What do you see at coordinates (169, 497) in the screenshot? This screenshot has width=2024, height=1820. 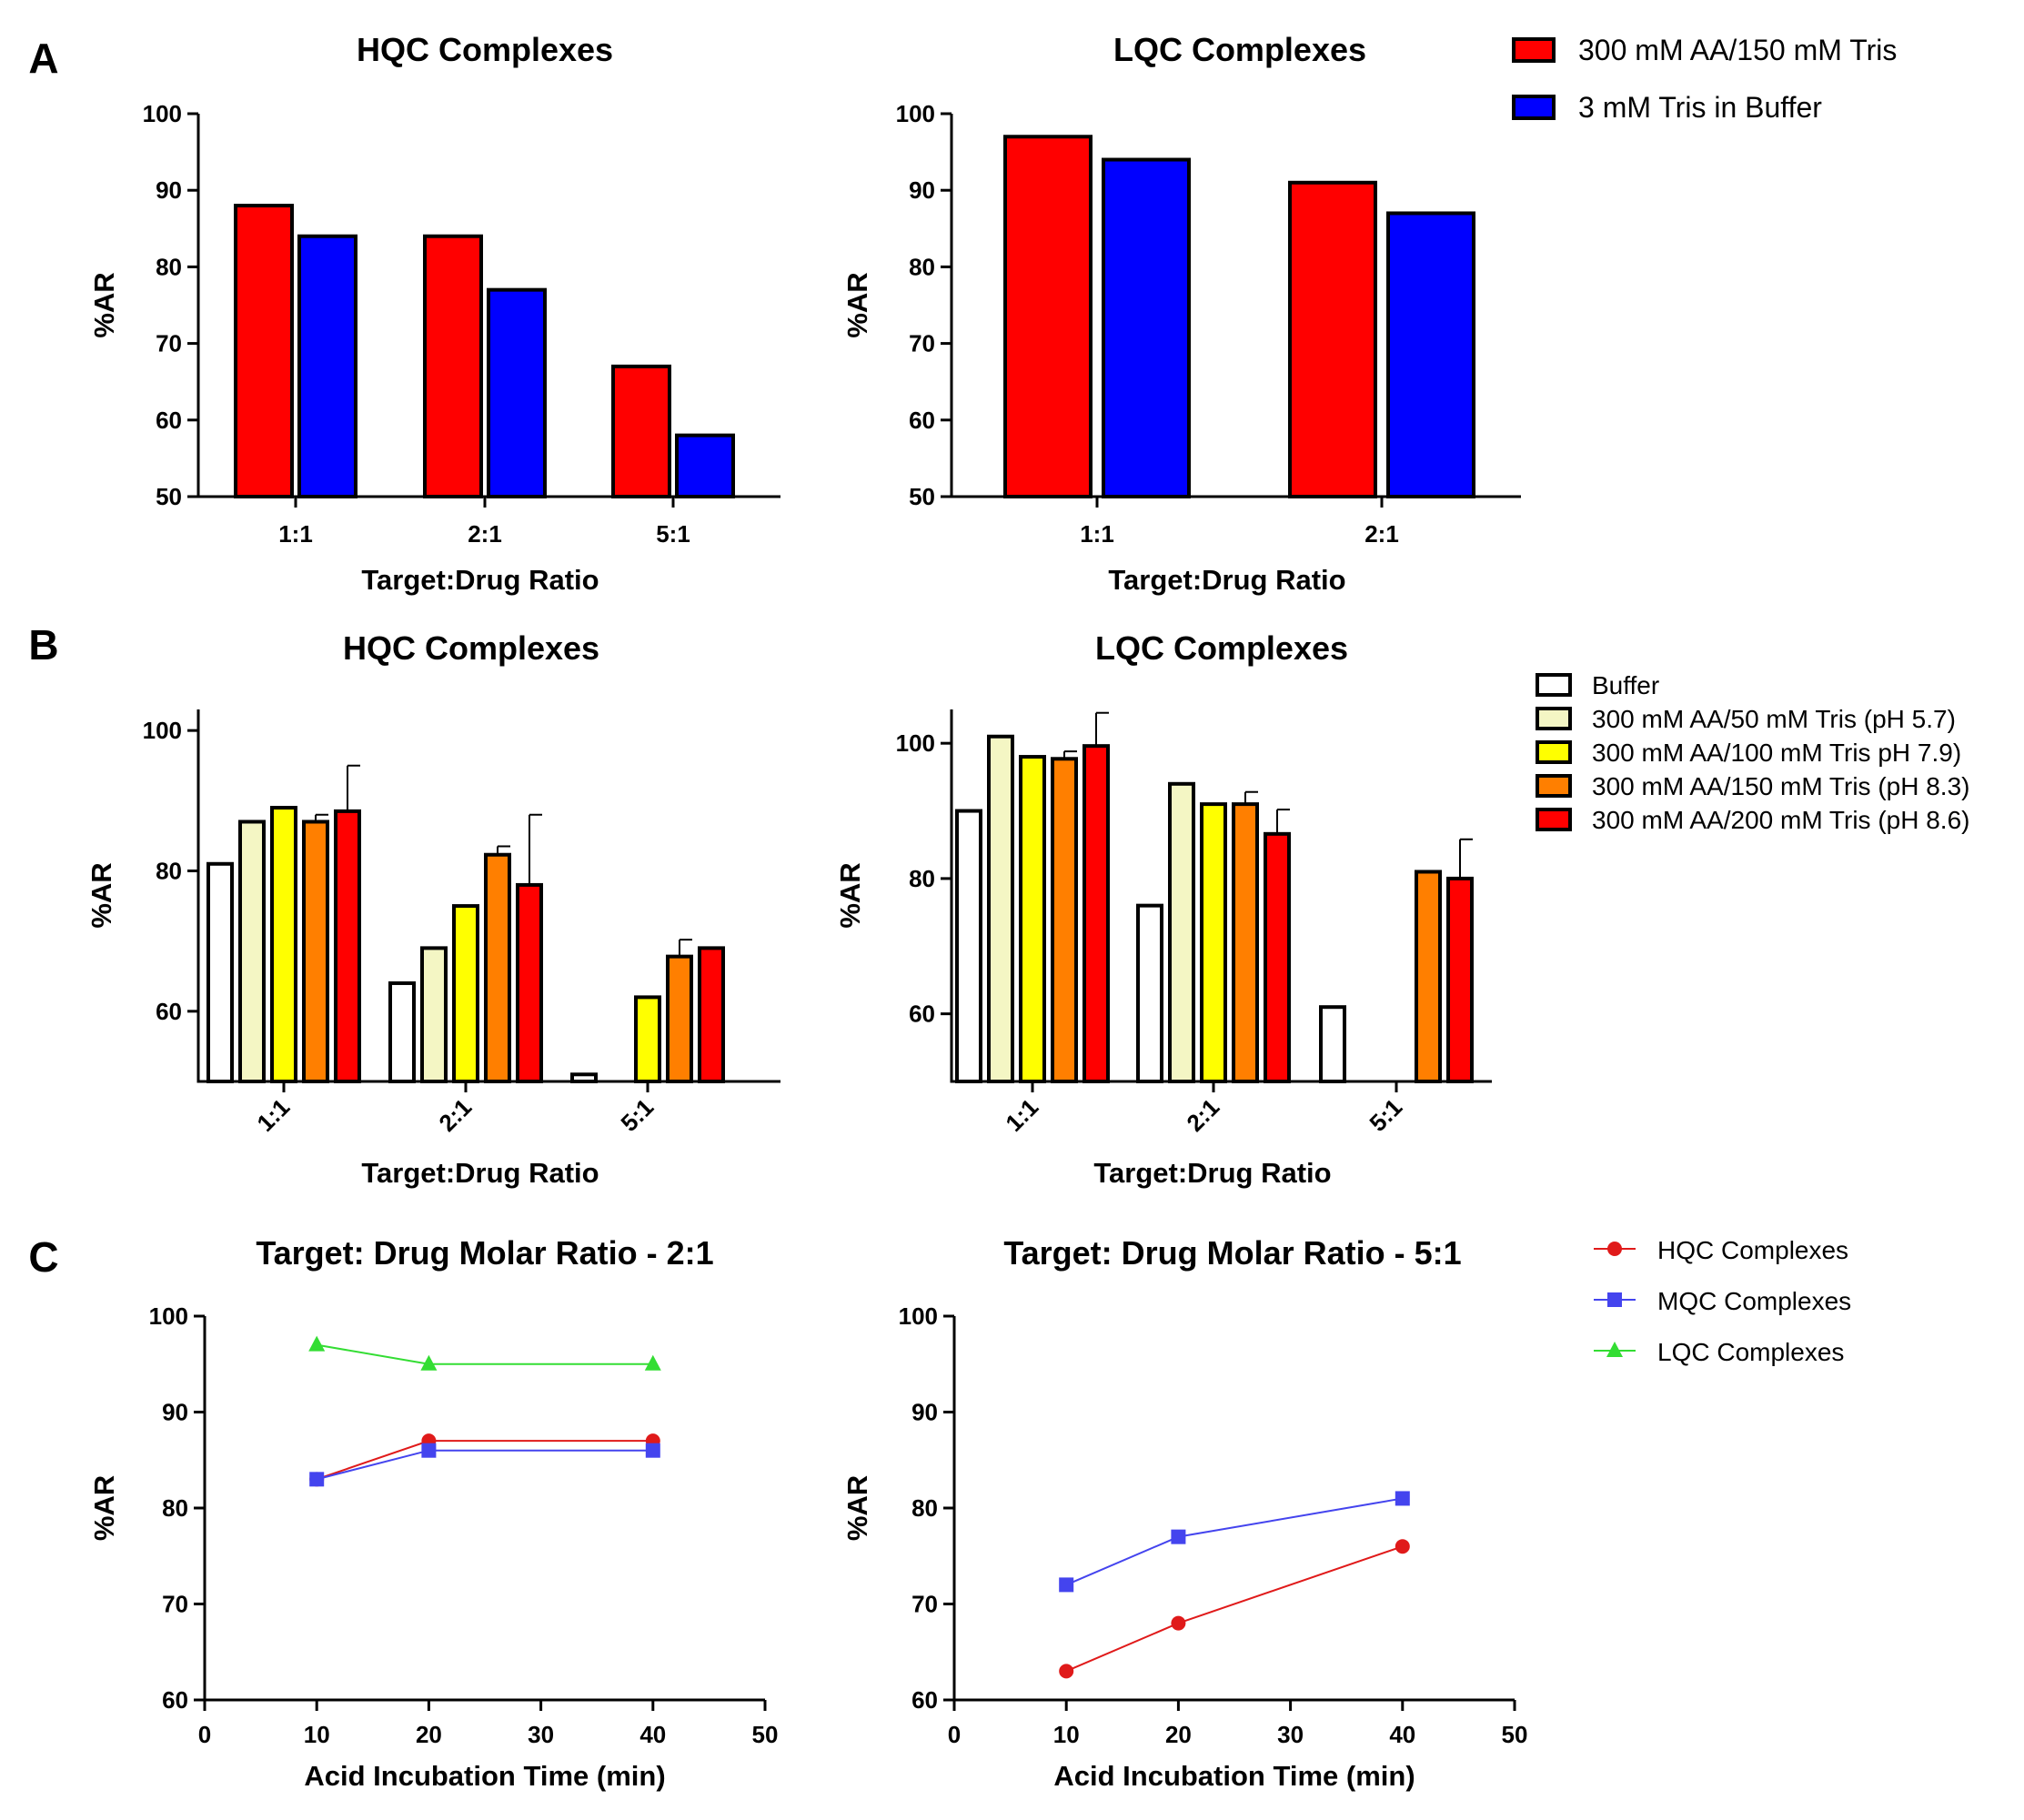 I see `y-tick-label: 50` at bounding box center [169, 497].